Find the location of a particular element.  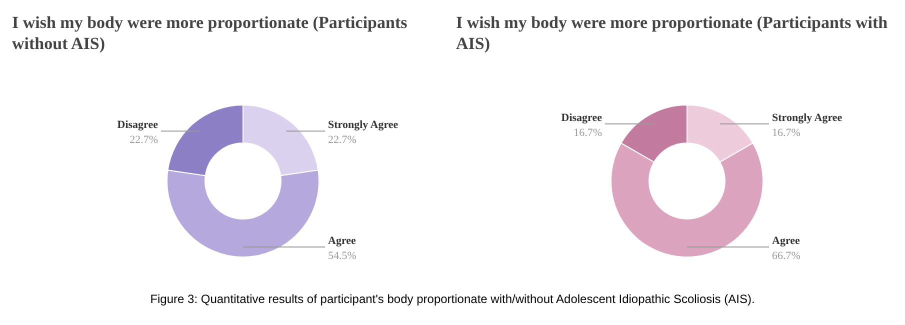

data-label: 66.7% is located at coordinates (786, 256).